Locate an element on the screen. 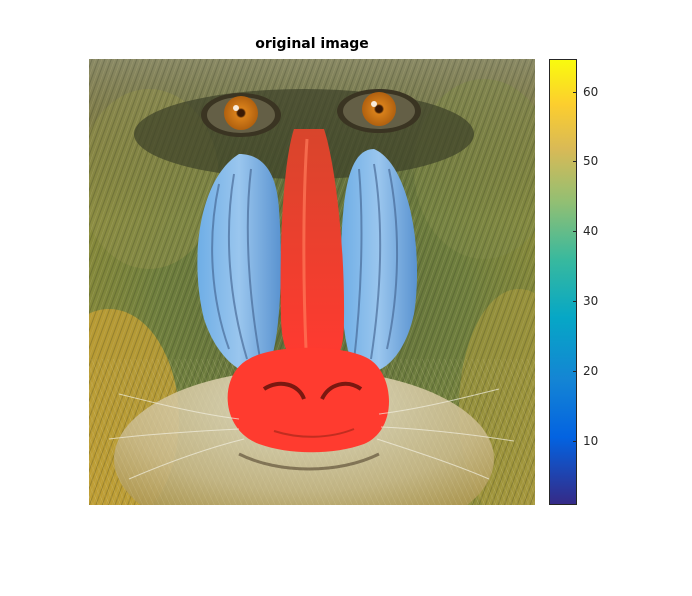  left-eye is located at coordinates (241, 113).